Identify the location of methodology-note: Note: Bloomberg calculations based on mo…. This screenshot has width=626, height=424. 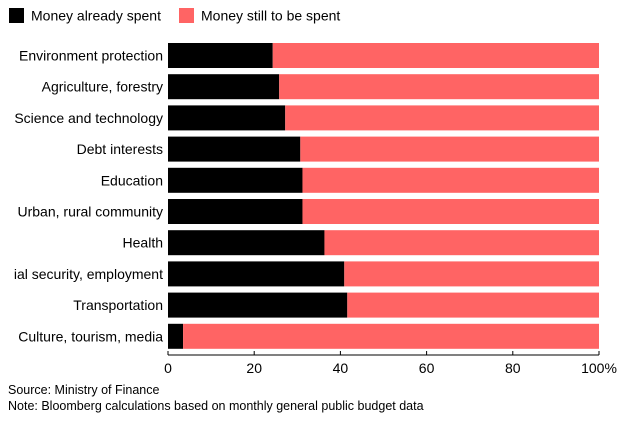
(216, 406).